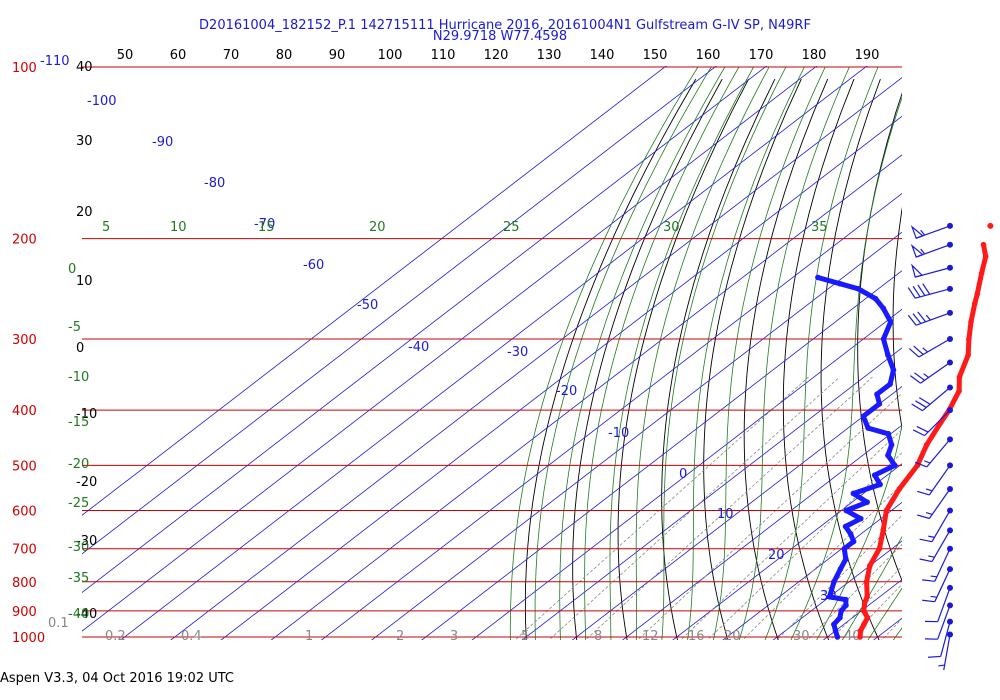  Describe the element at coordinates (990, 225) in the screenshot. I see `isolated-point` at that location.